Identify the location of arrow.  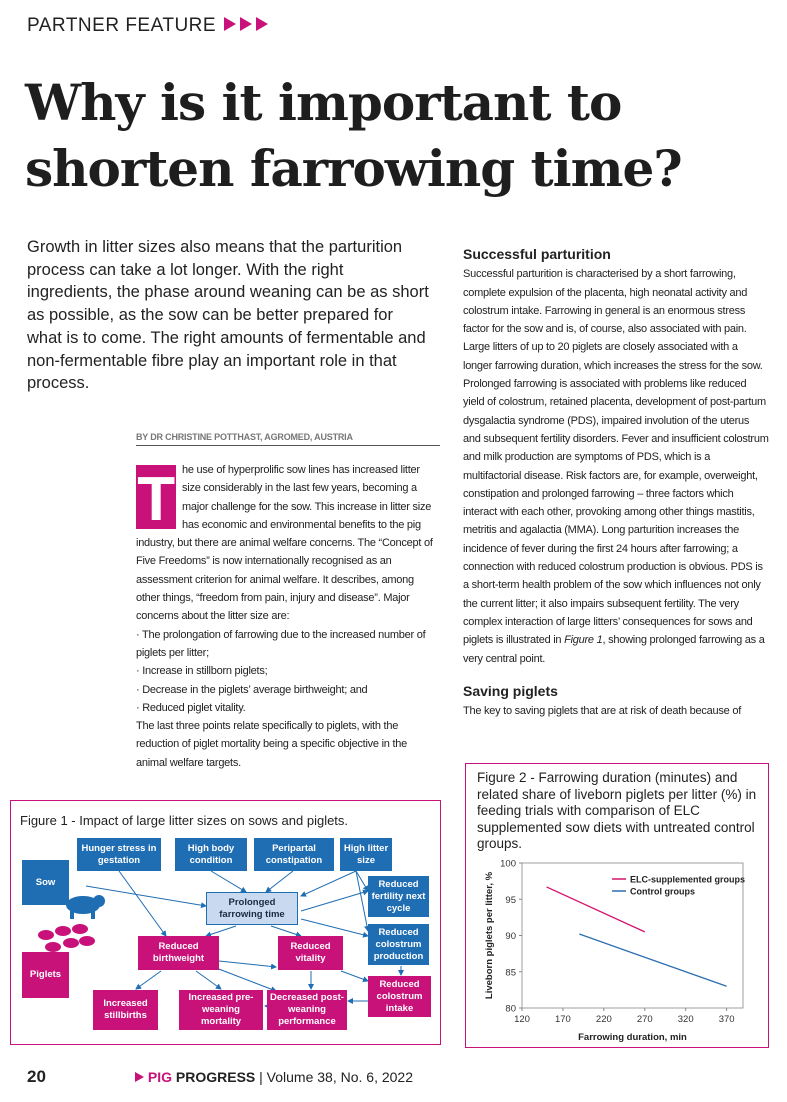
(139, 1077).